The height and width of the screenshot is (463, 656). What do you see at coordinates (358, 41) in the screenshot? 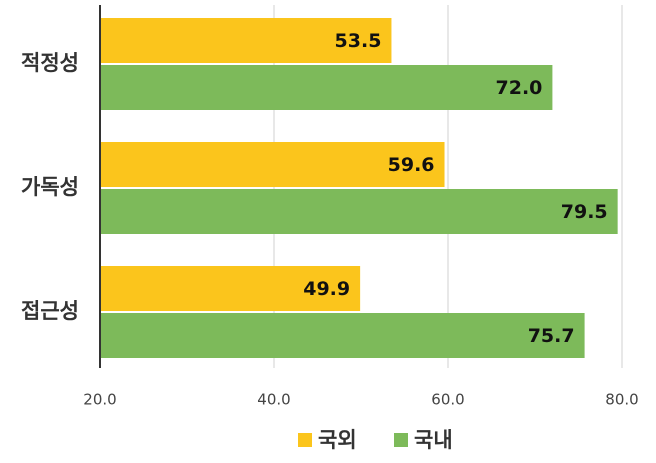
I see `value-label: 53.5` at bounding box center [358, 41].